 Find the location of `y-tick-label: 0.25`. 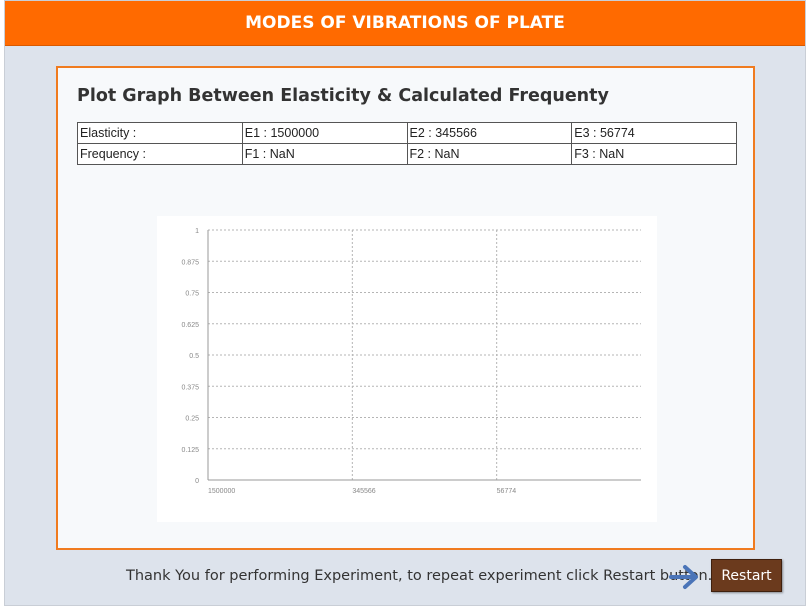

y-tick-label: 0.25 is located at coordinates (192, 419).